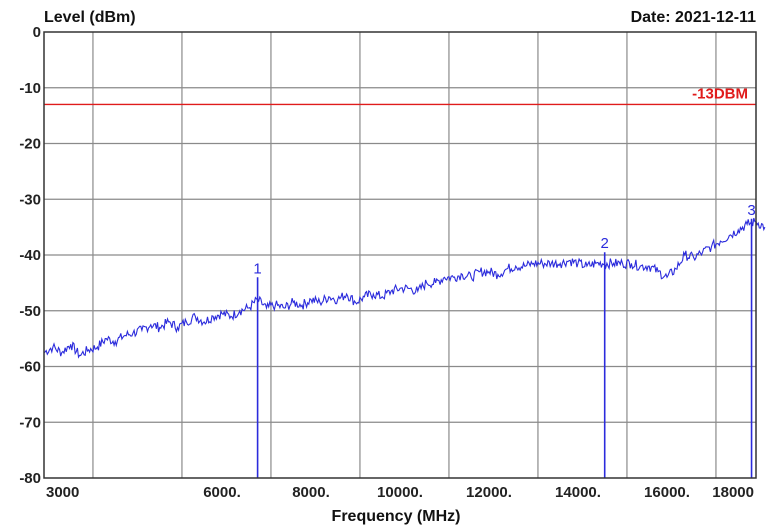 The height and width of the screenshot is (528, 769). Describe the element at coordinates (751, 210) in the screenshot. I see `marker-label-3: 3` at that location.